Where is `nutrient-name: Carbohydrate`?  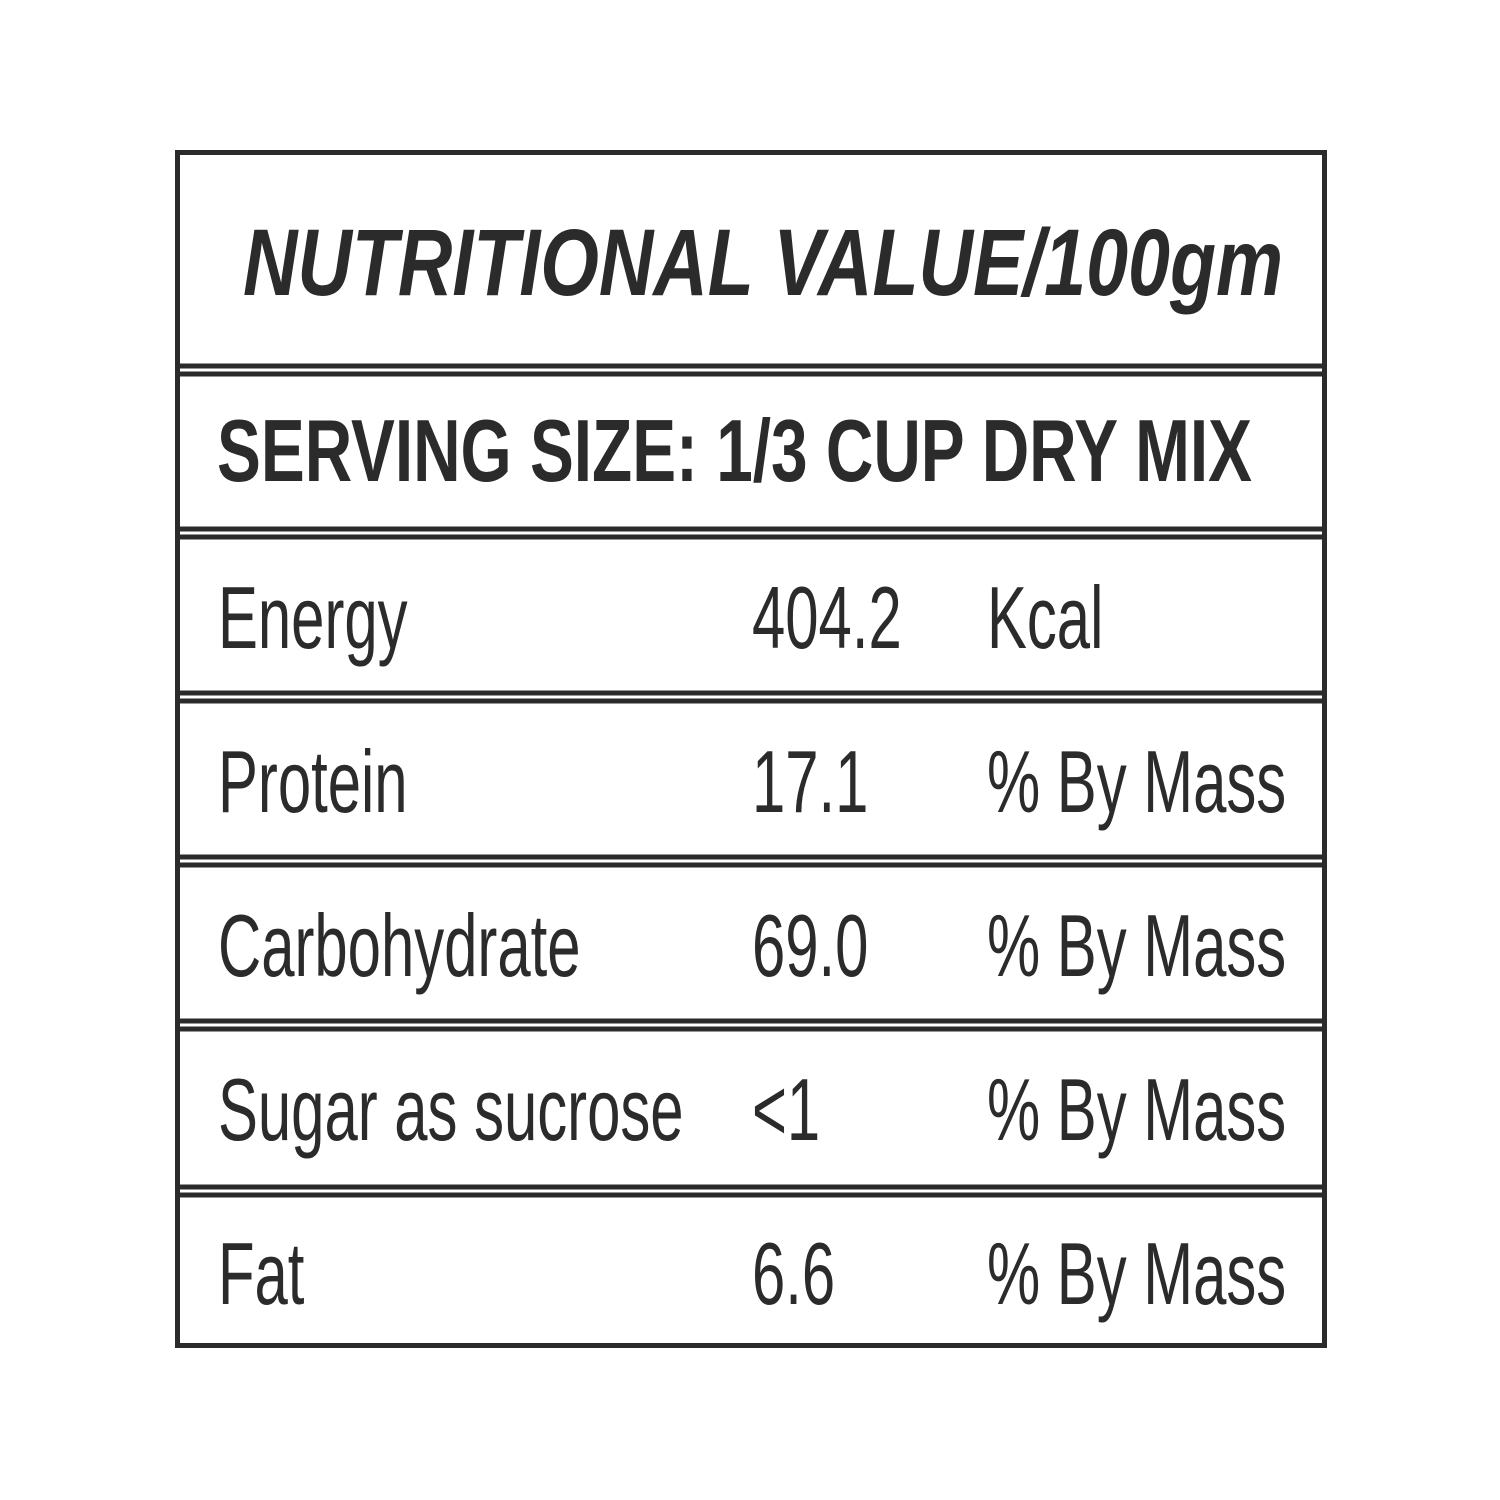
nutrient-name: Carbohydrate is located at coordinates (399, 945).